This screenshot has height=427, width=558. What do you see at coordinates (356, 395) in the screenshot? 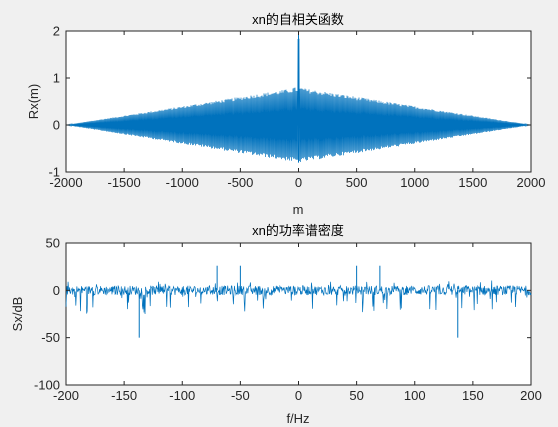
I see `x-tick-label: 50` at bounding box center [356, 395].